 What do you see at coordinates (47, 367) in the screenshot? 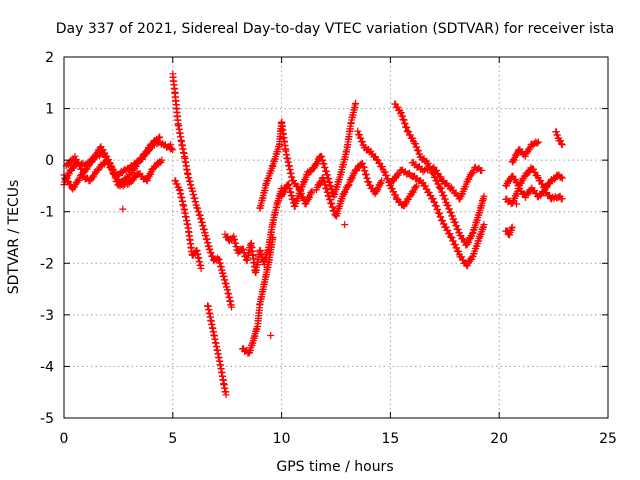
I see `y-tick-label: -4` at bounding box center [47, 367].